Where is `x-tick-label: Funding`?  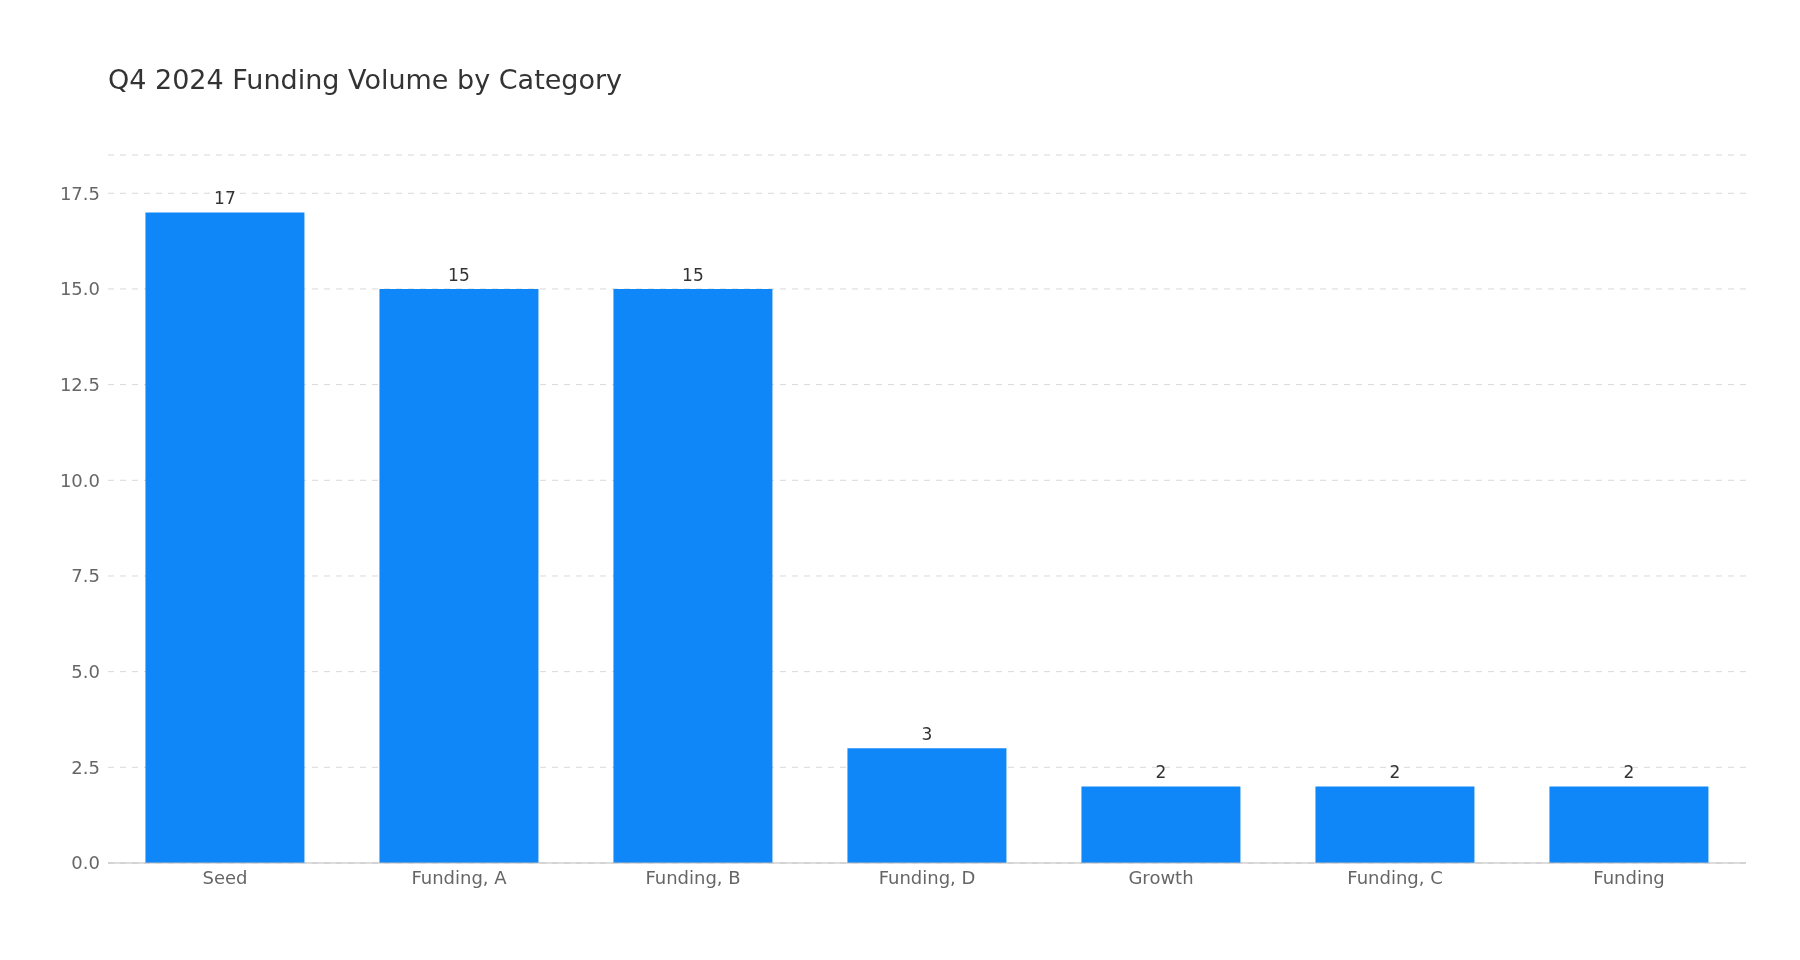
x-tick-label: Funding is located at coordinates (1629, 877).